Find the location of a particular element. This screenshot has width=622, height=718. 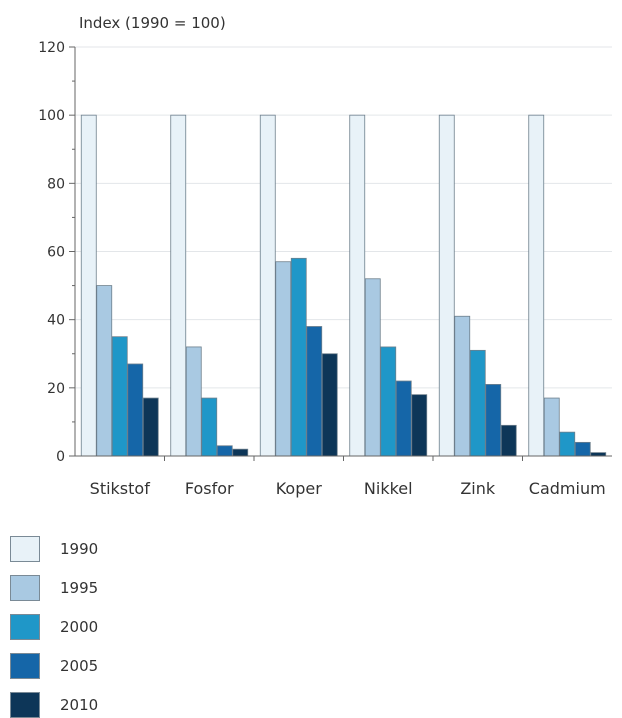

bar-cadmium-1995 is located at coordinates (551, 427).